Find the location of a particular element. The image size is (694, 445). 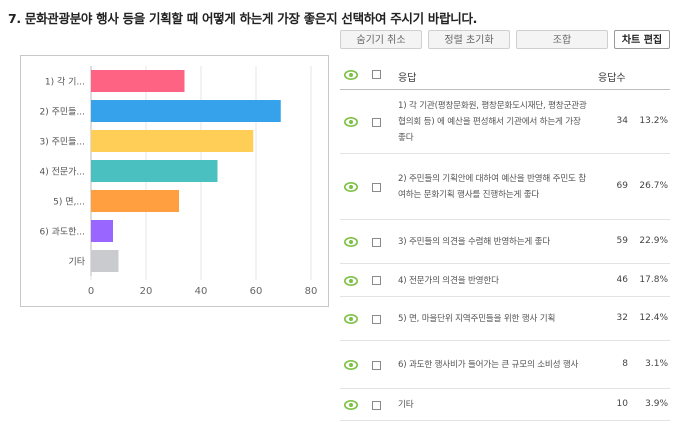

response-percent: 22.9% is located at coordinates (653, 241).